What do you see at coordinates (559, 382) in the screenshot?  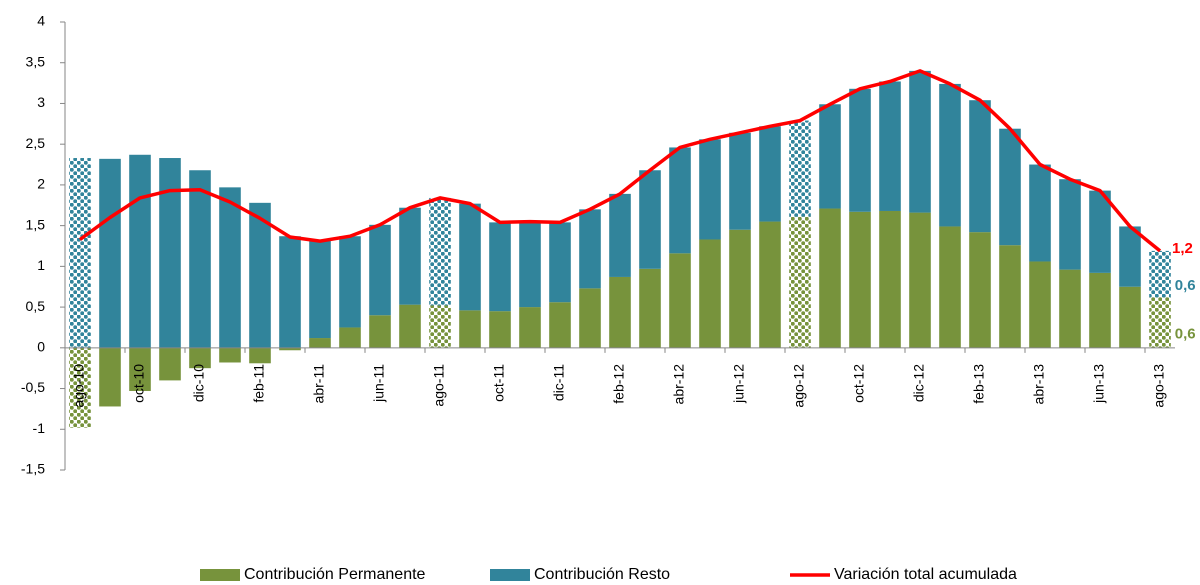 I see `x-tick-label: dic-11` at bounding box center [559, 382].